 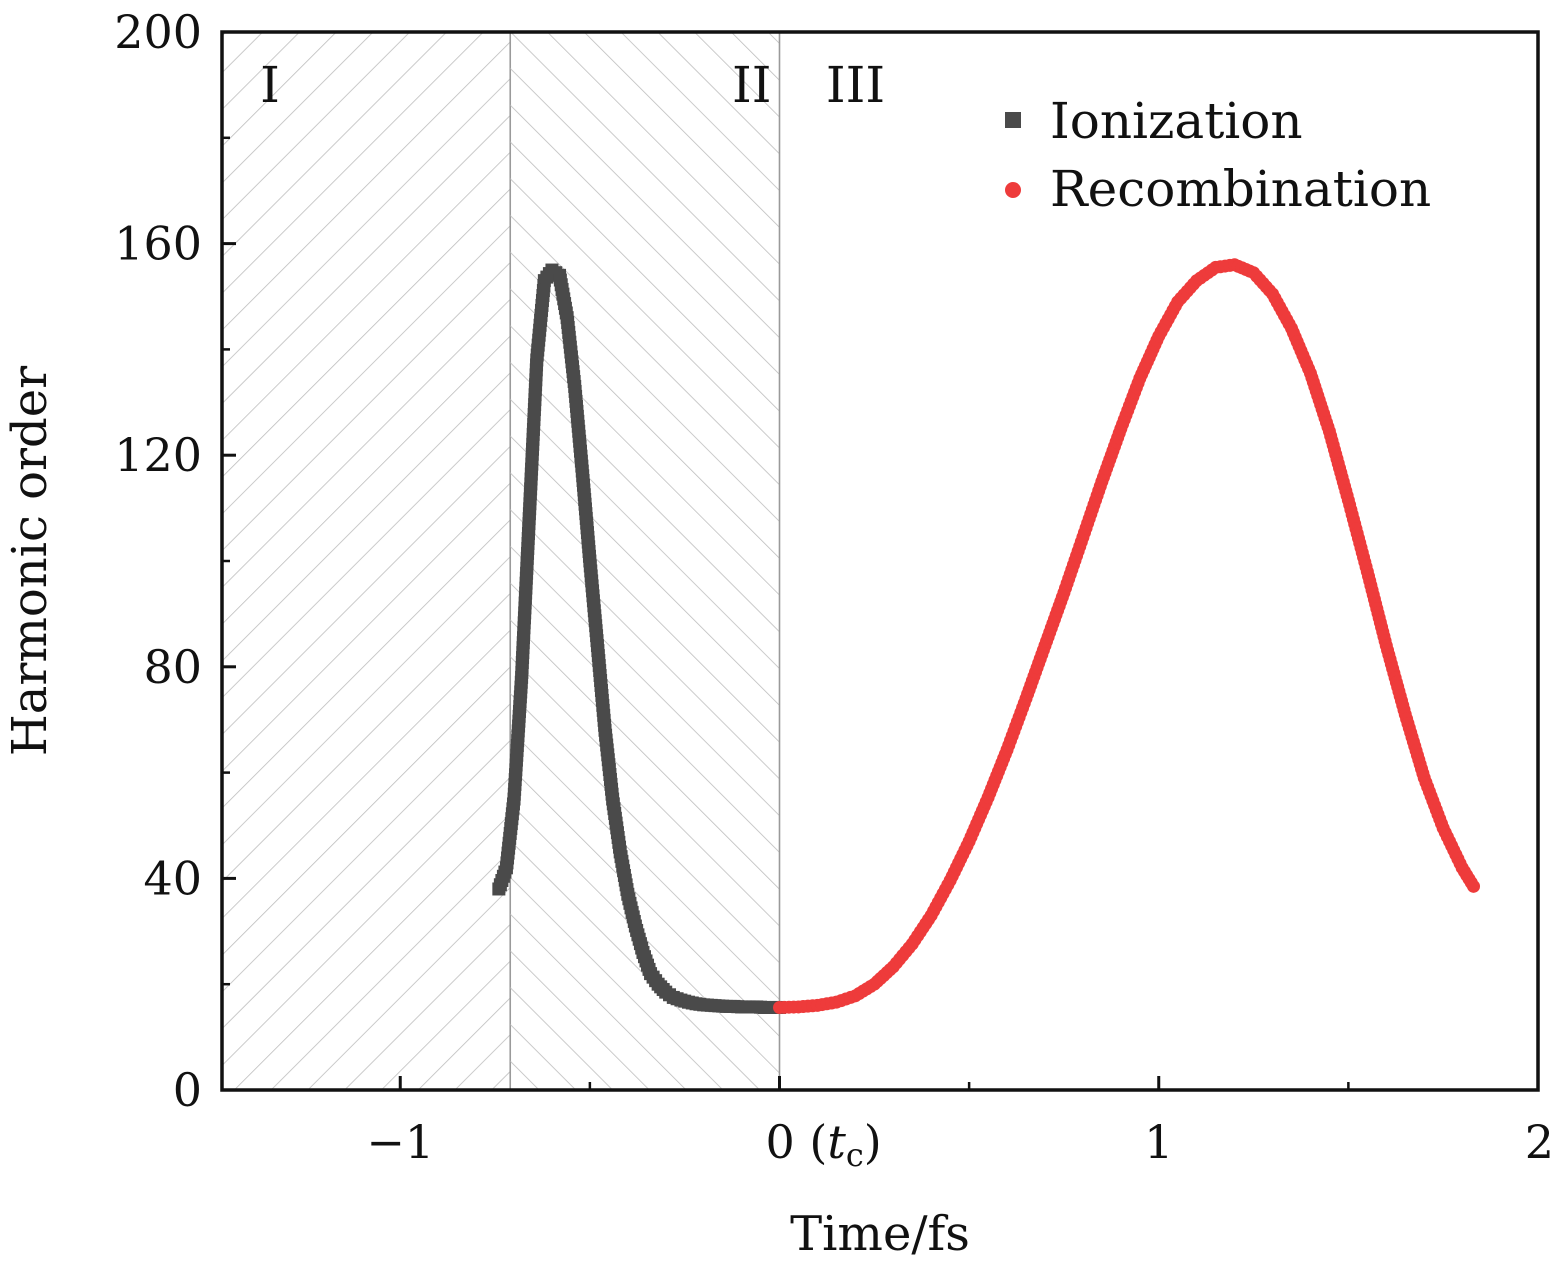 I want to click on y-tick-label: 0, so click(x=187, y=1090).